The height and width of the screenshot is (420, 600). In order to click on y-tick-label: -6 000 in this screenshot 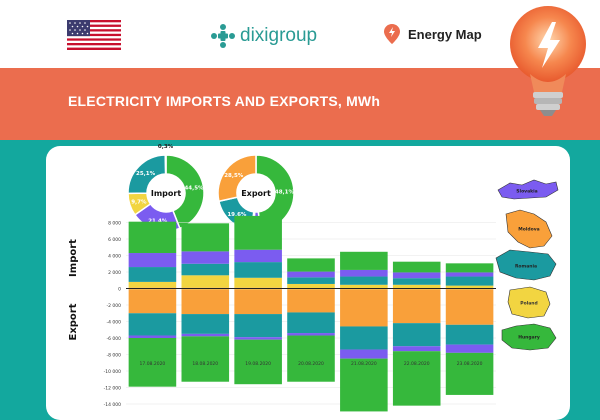, I will do `click(113, 339)`.